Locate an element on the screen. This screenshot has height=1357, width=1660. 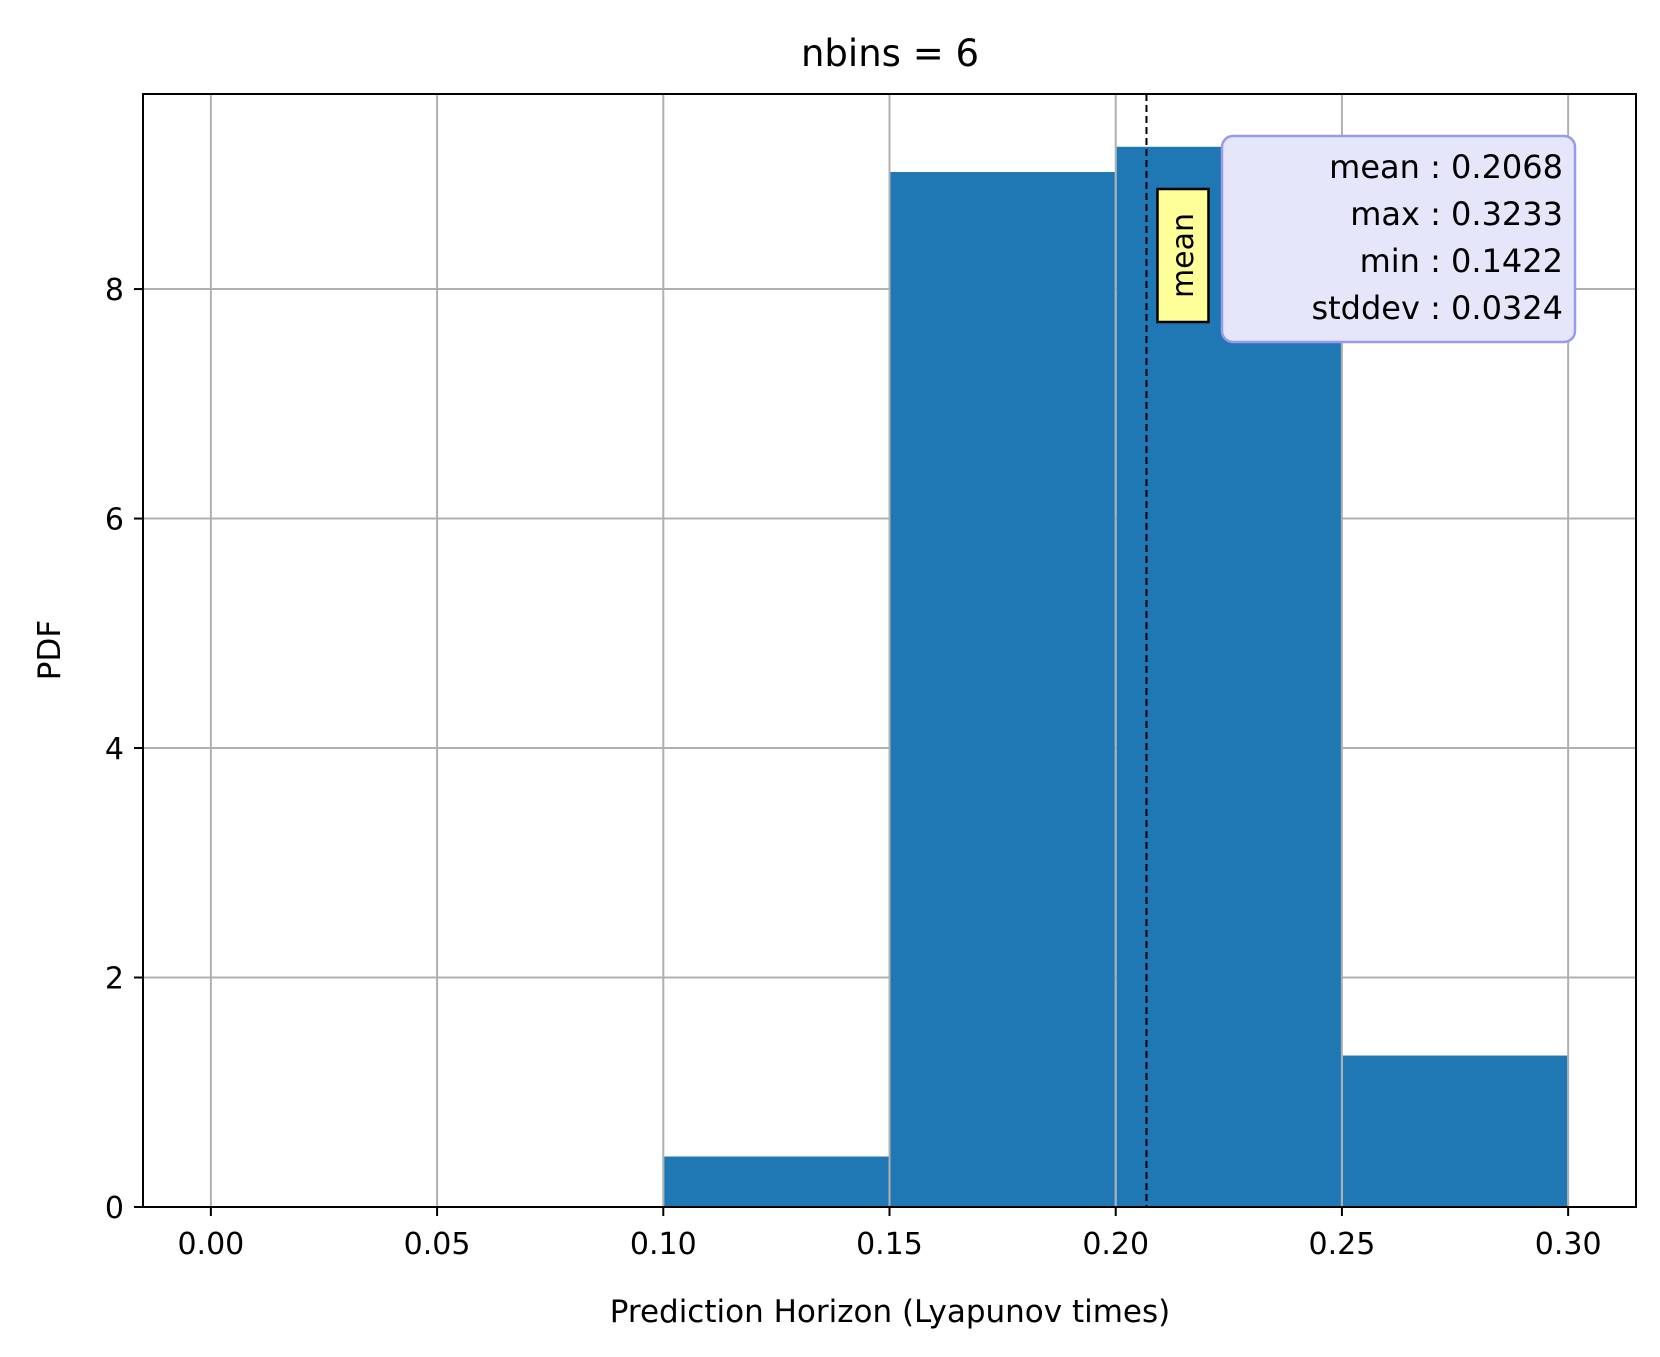
stats-line: mean : 0.2068 is located at coordinates (1446, 167).